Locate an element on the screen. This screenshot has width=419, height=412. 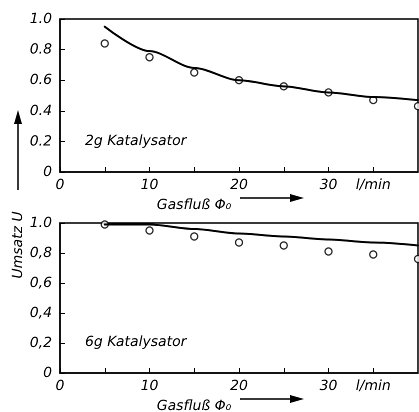
y-tick-label: 0.6 is located at coordinates (41, 80).